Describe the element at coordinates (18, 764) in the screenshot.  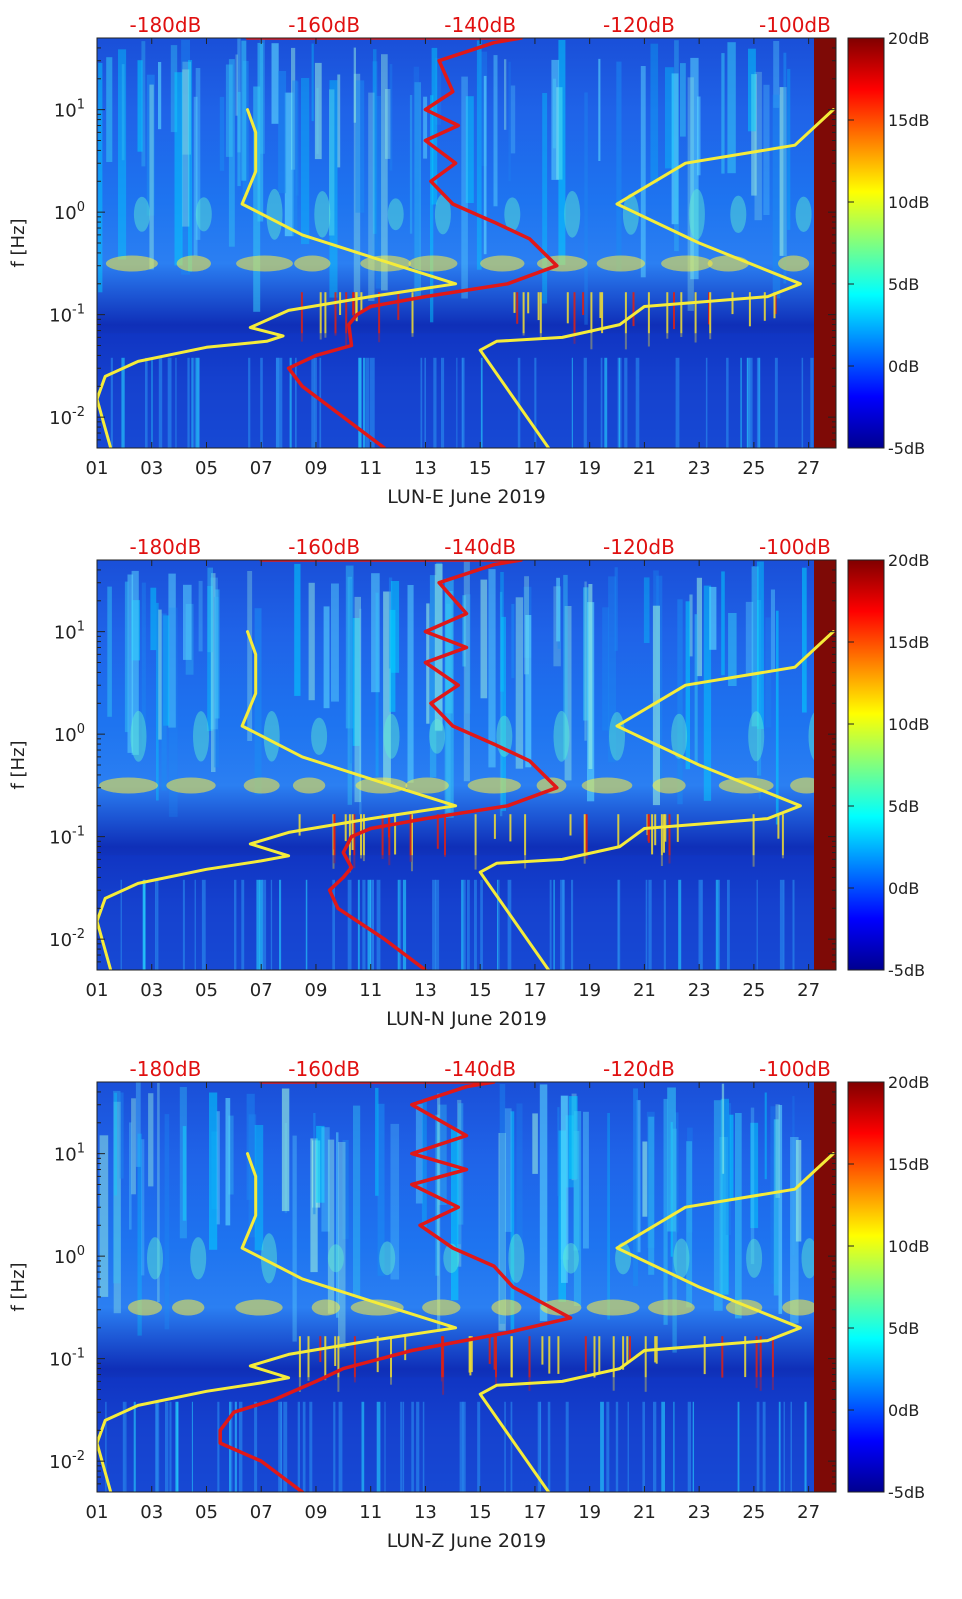
I see `y-axis-label: f [Hz]` at that location.